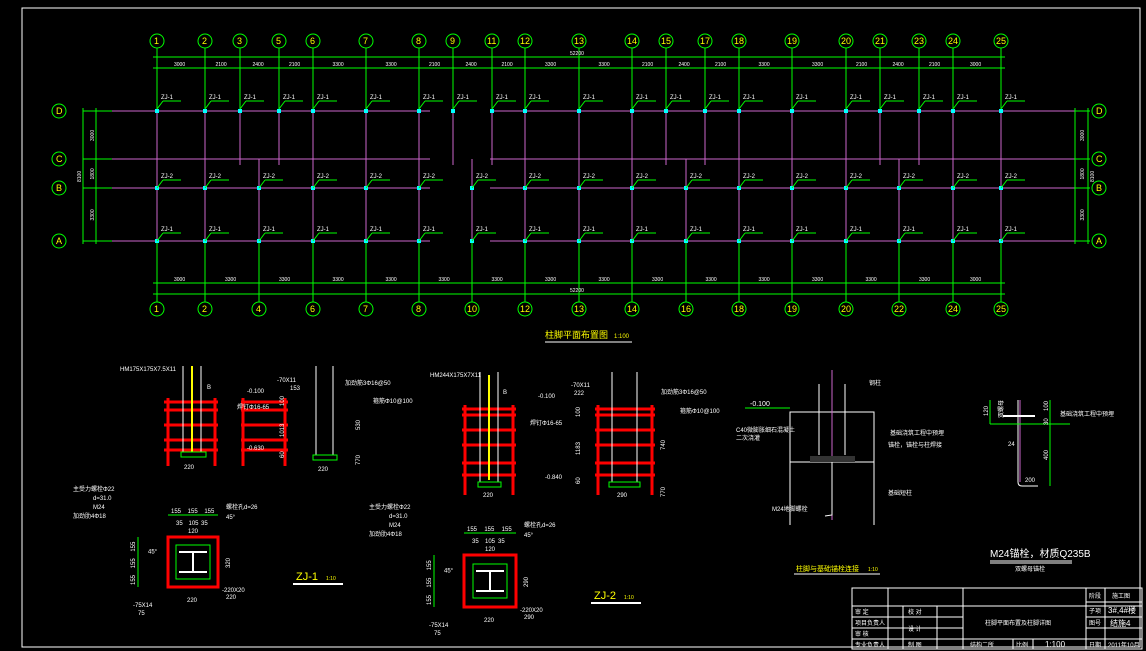  What do you see at coordinates (1083, 135) in the screenshot?
I see `dimension-row-right: 3000` at bounding box center [1083, 135].